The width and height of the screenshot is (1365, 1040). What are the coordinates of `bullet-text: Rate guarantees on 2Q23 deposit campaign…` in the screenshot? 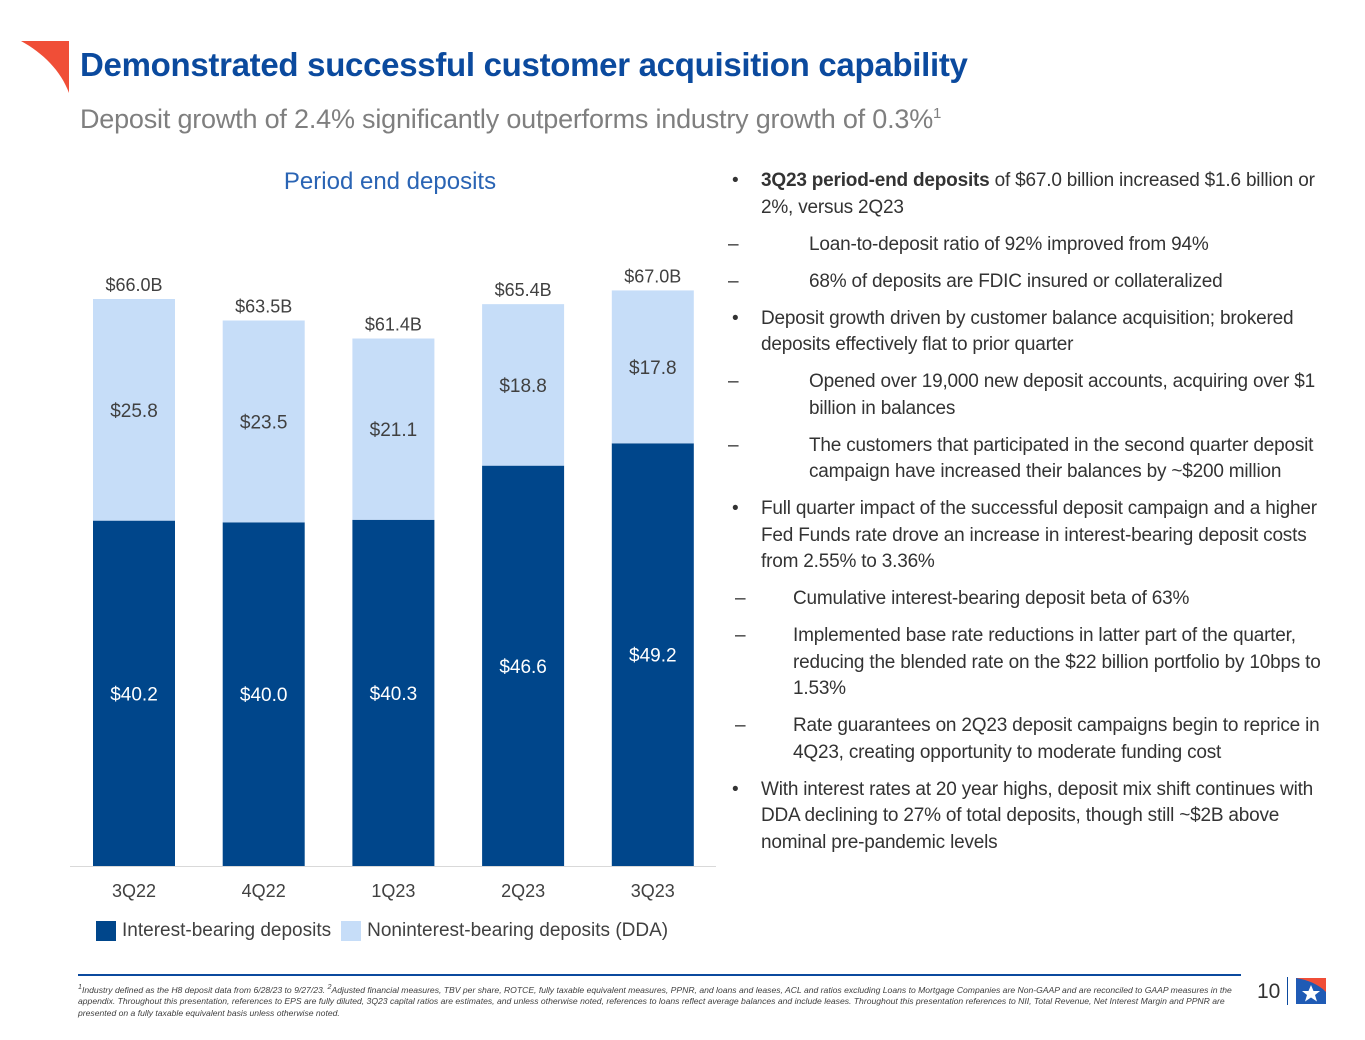 It's located at (1056, 739).